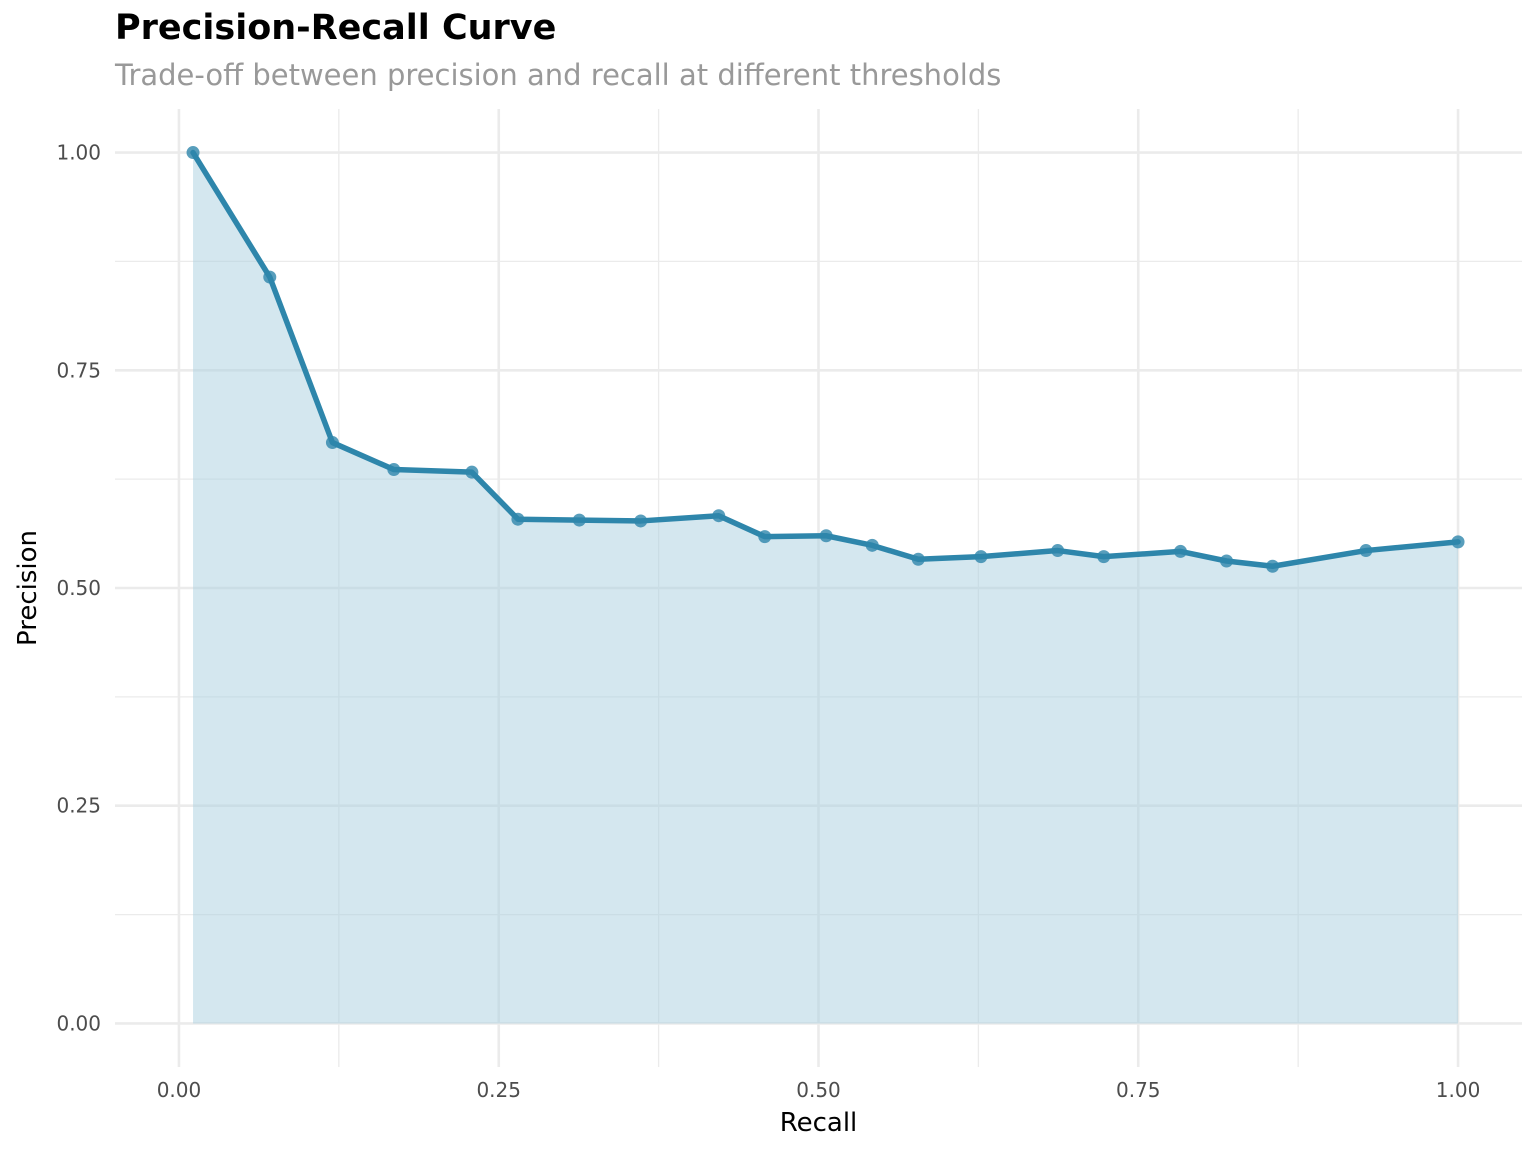 The image size is (1536, 1152). I want to click on y-tick-label: 0.25, so click(78, 806).